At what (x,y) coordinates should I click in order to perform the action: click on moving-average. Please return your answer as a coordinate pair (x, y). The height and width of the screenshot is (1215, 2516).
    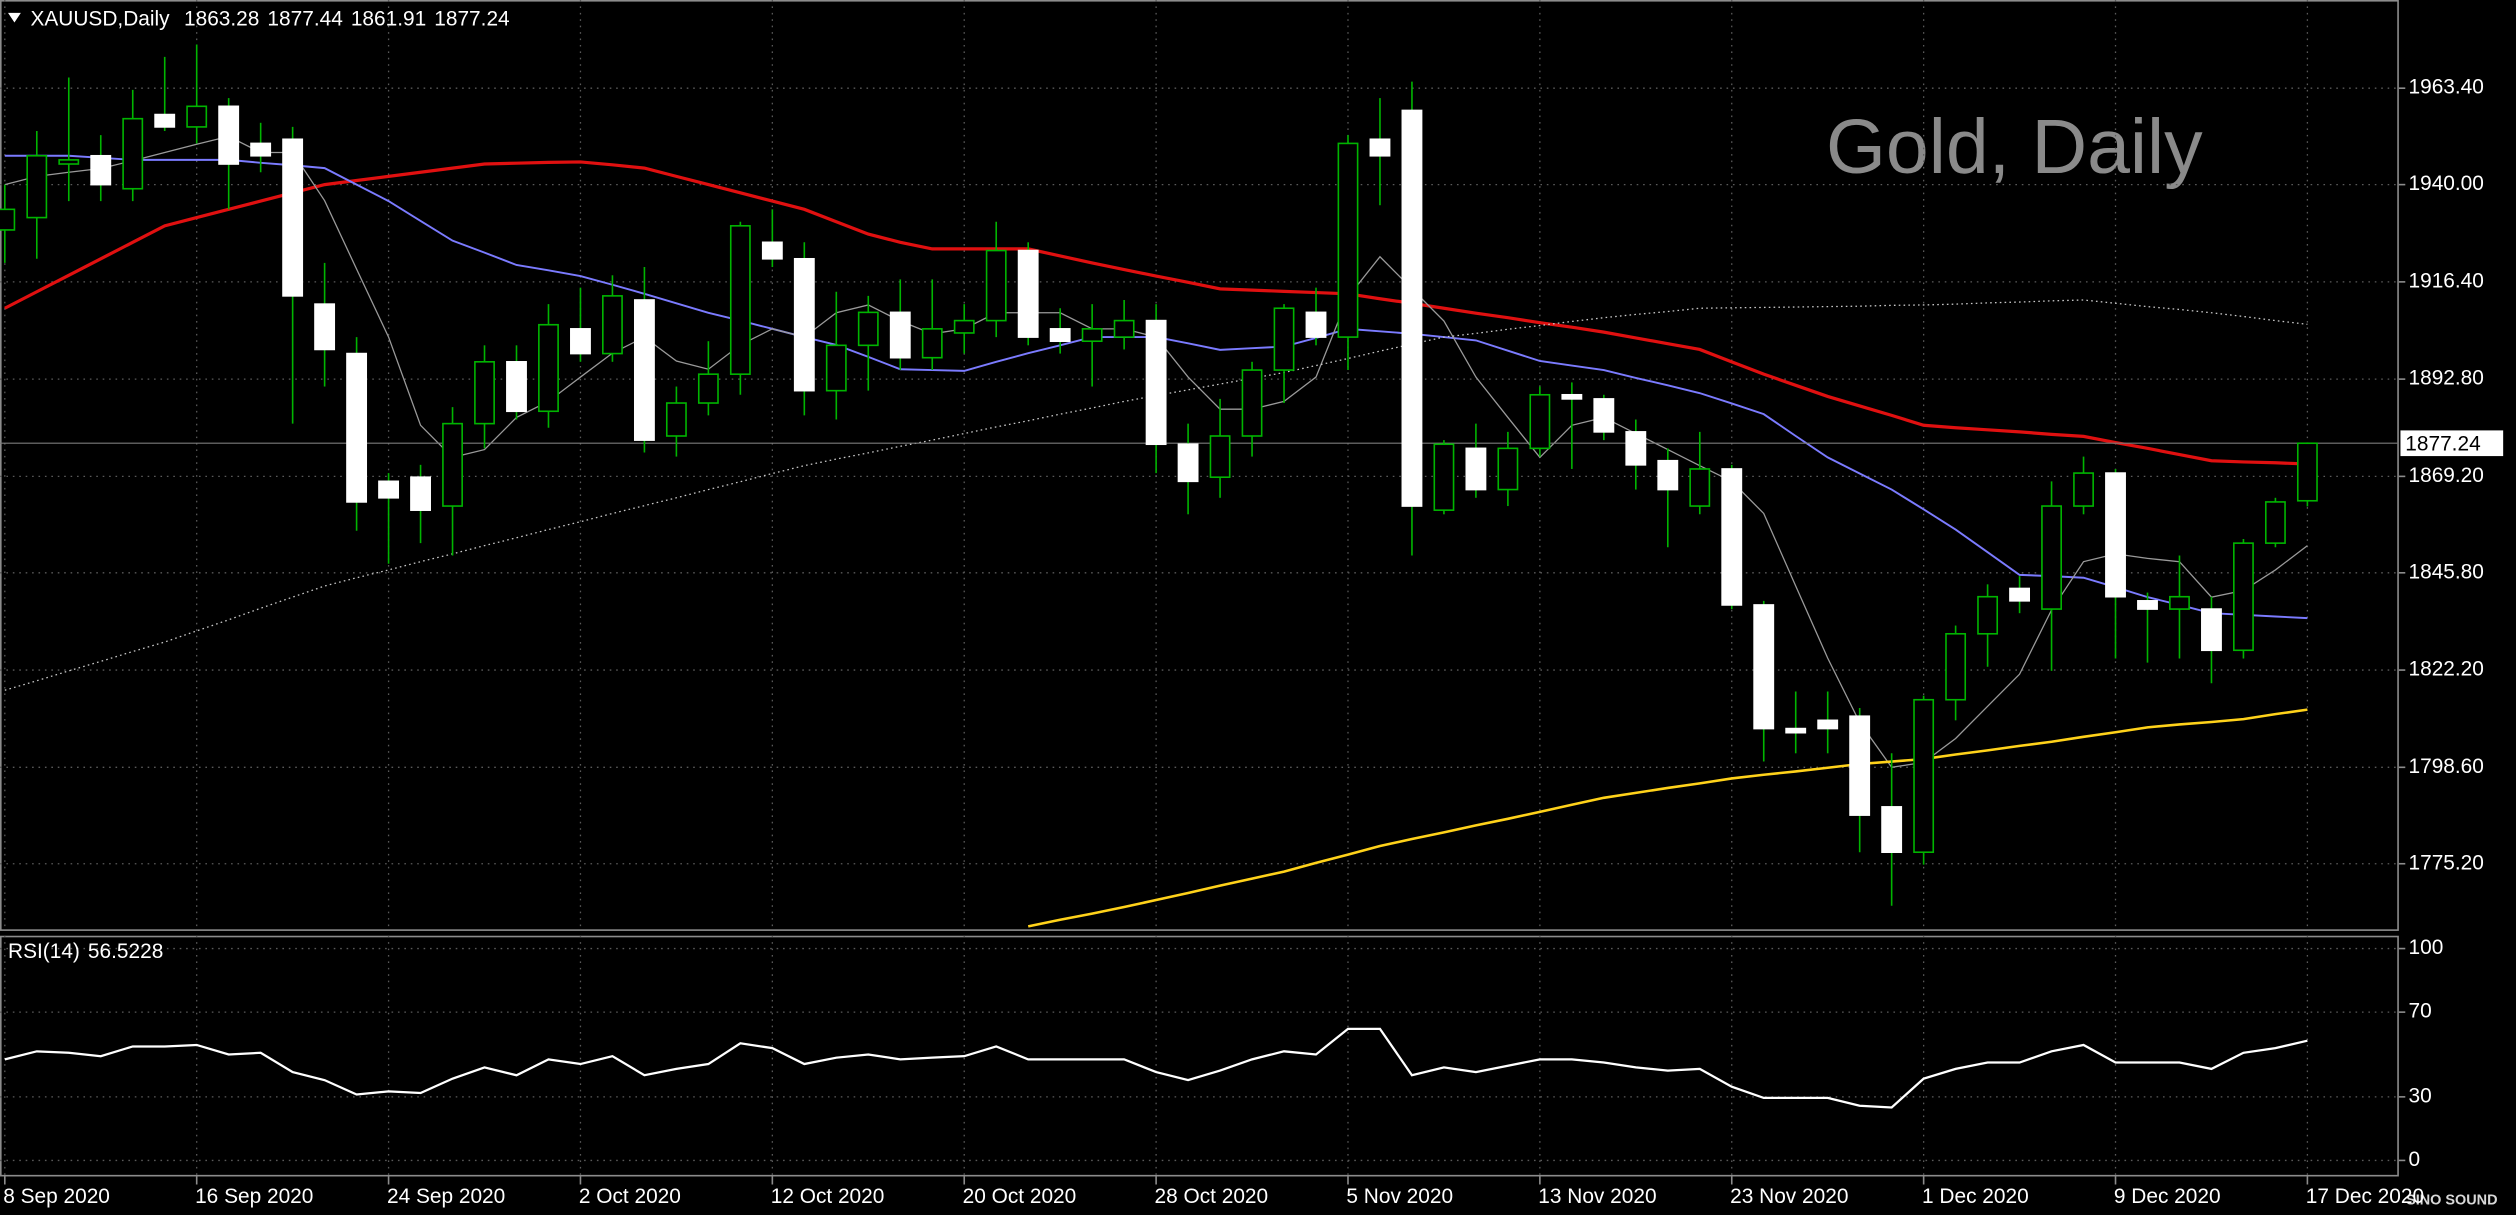
    Looking at the image, I should click on (1667, 818).